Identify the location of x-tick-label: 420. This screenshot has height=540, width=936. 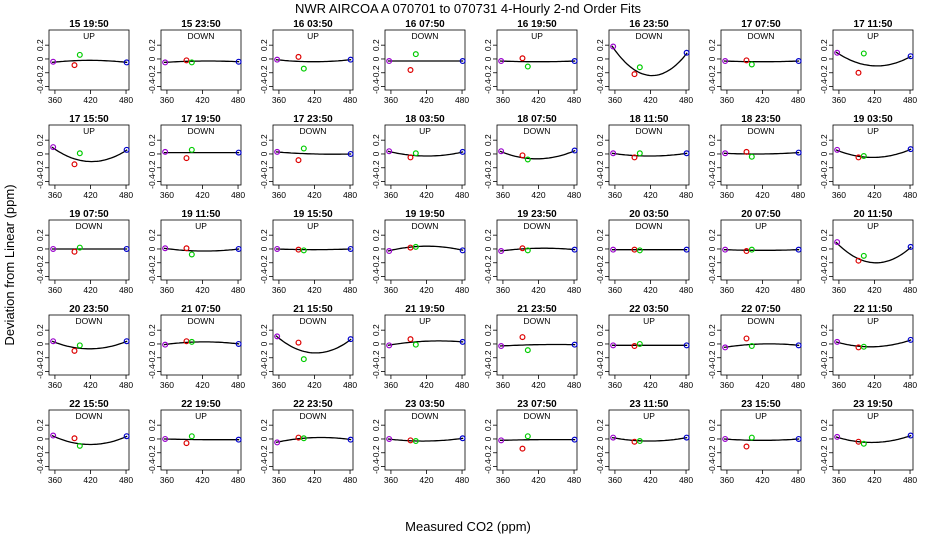
(426, 100).